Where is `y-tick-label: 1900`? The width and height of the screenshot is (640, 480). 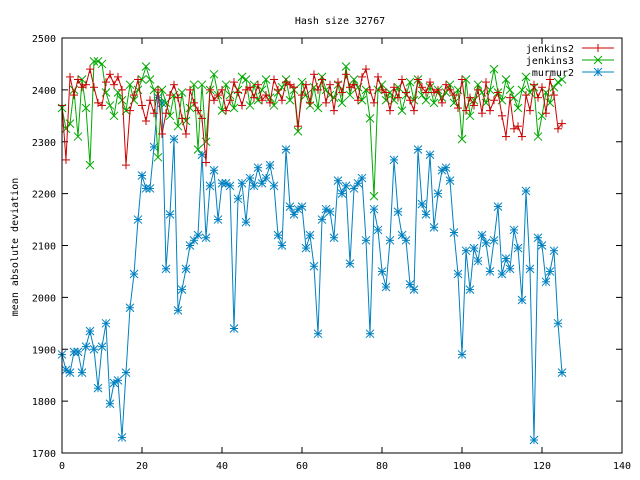
y-tick-label: 1900 is located at coordinates (44, 350).